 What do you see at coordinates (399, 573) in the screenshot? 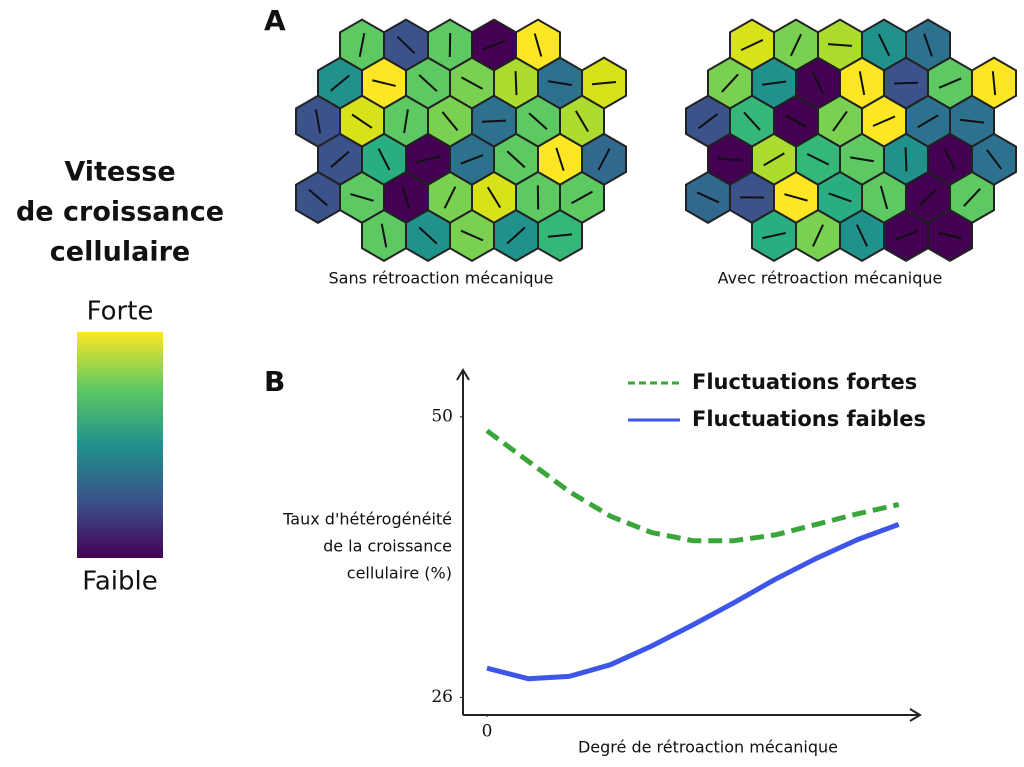
I see `y-axis-label: cellulaire (%)` at bounding box center [399, 573].